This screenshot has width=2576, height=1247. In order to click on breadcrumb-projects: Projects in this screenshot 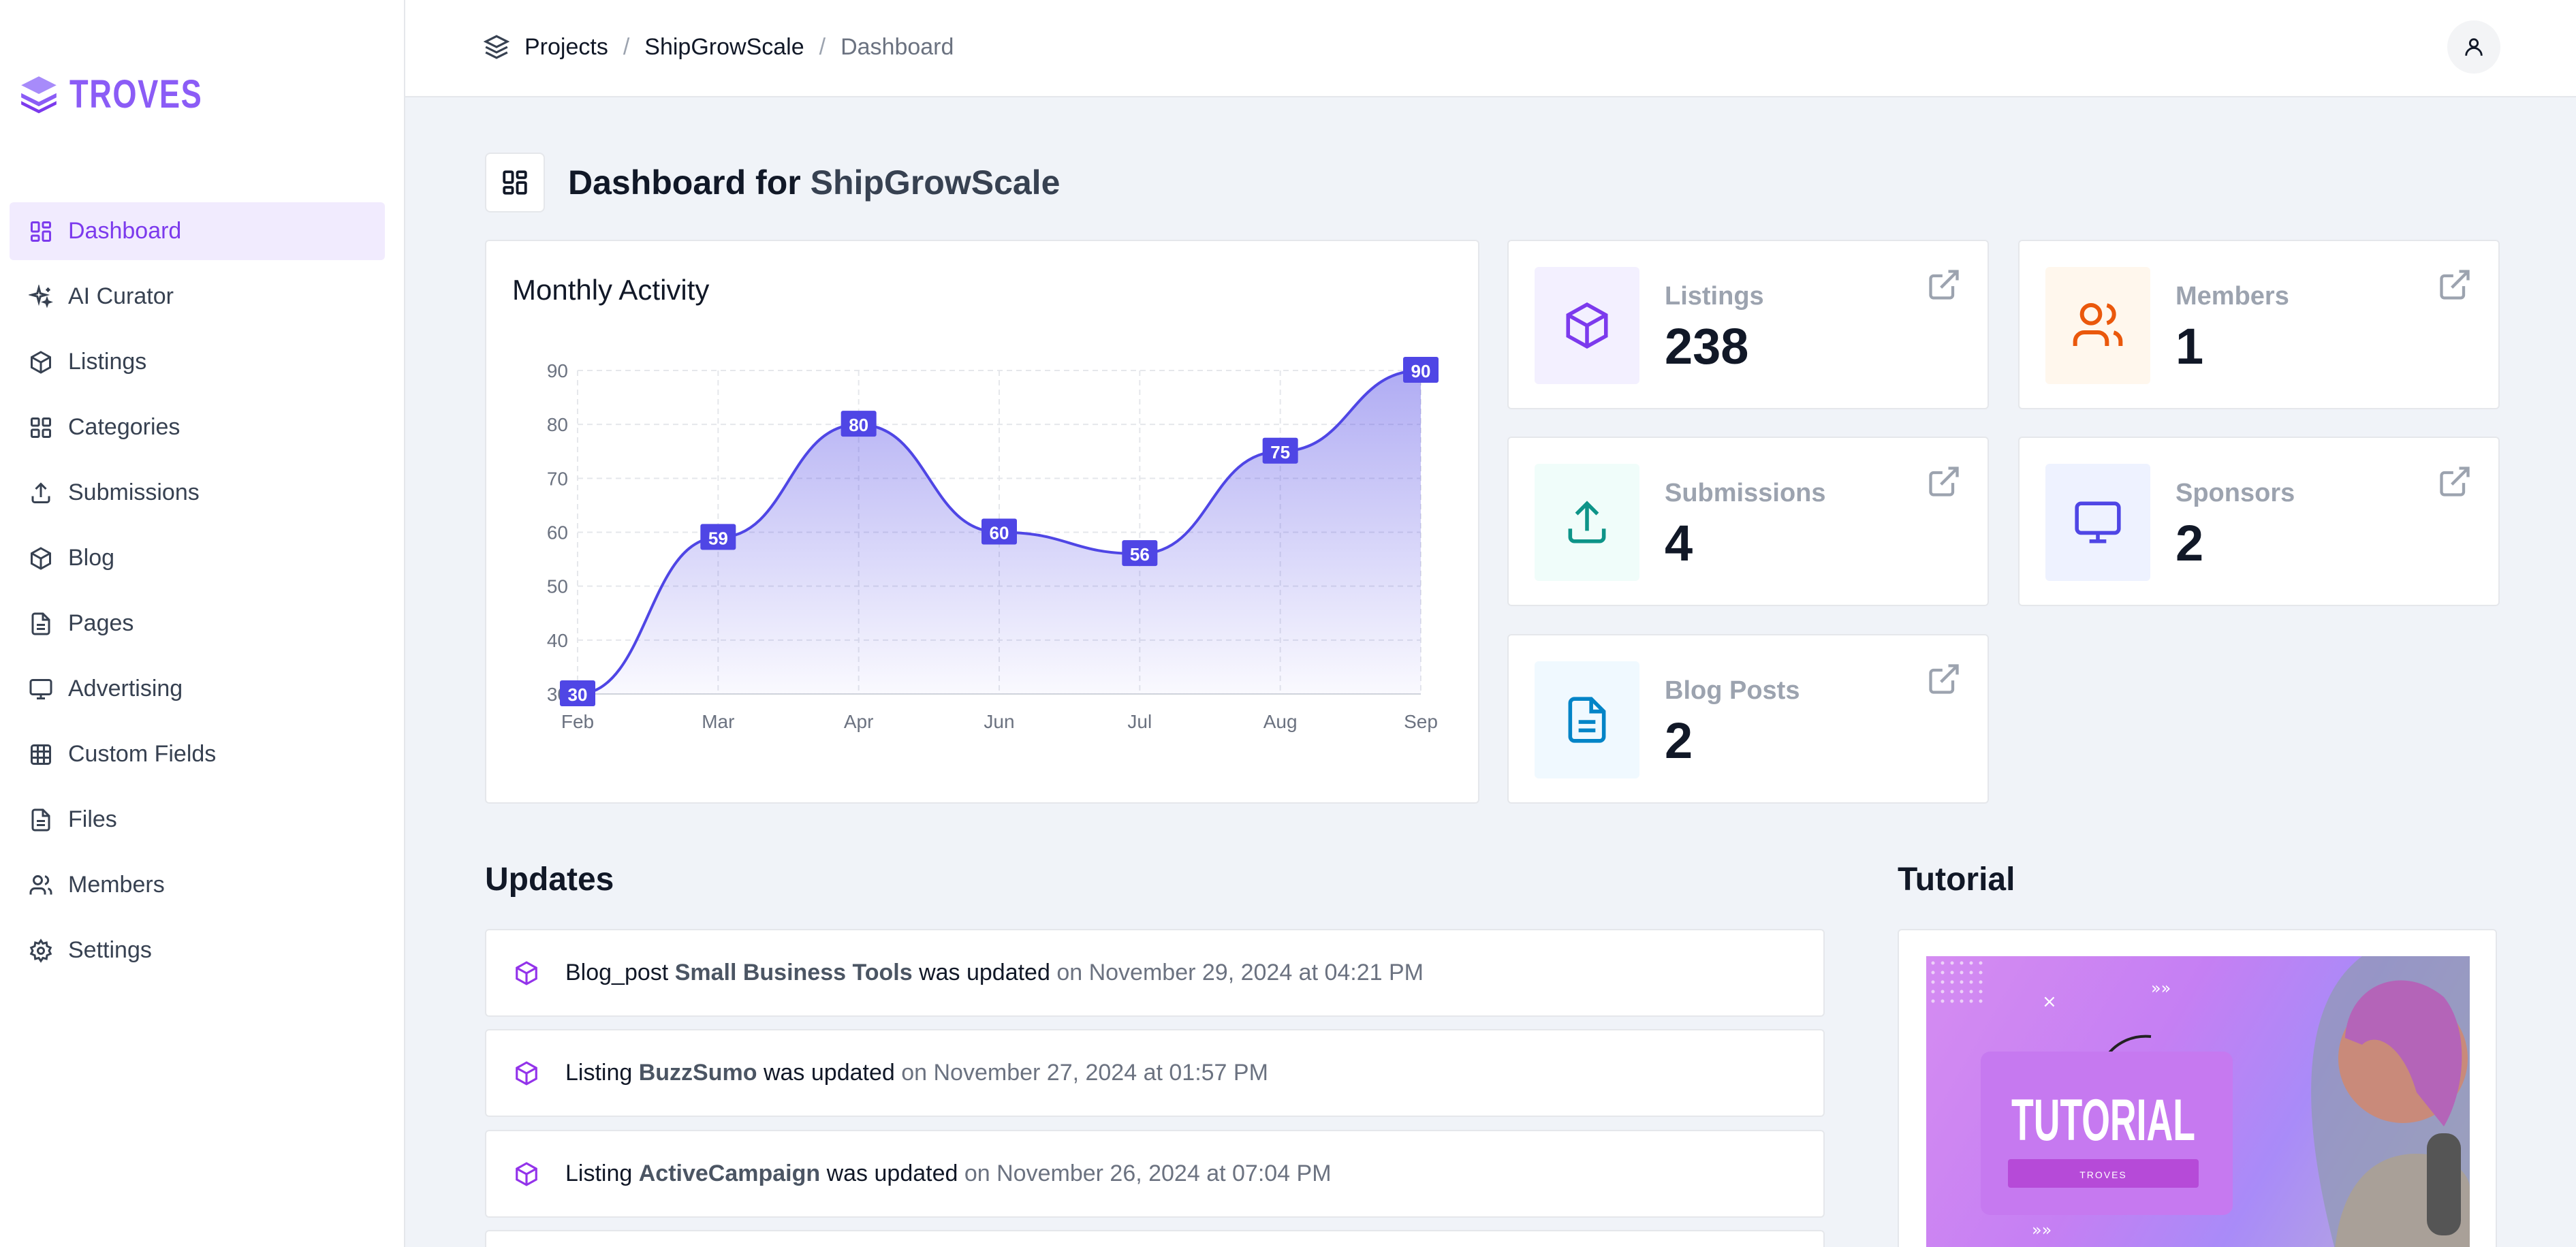, I will do `click(566, 46)`.